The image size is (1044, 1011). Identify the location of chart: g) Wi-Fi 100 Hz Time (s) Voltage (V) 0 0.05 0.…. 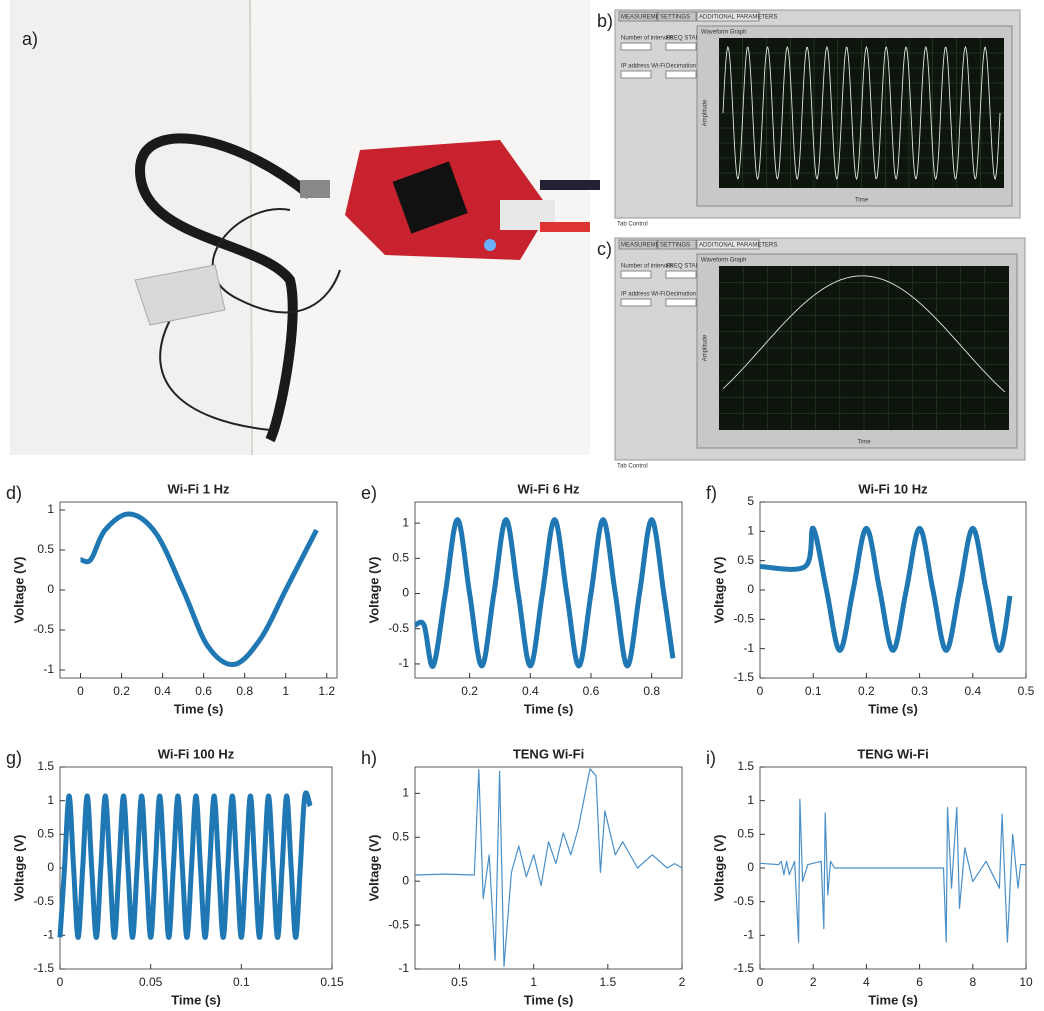
(175, 876).